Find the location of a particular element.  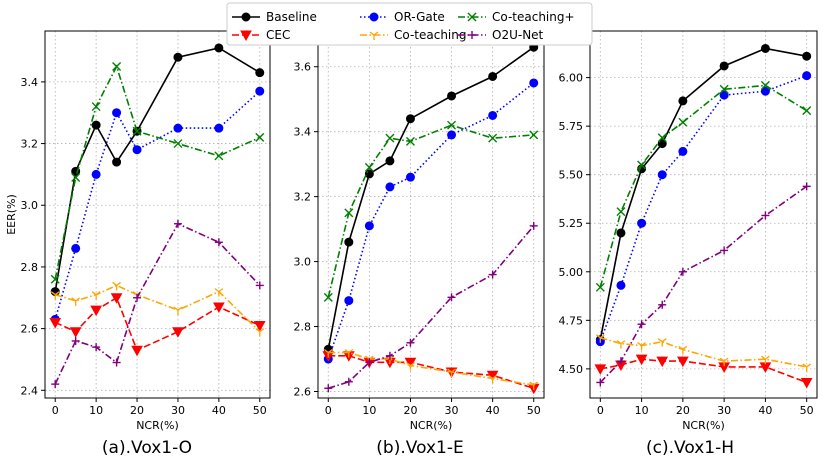

x-tick-label: 30 is located at coordinates (724, 410).